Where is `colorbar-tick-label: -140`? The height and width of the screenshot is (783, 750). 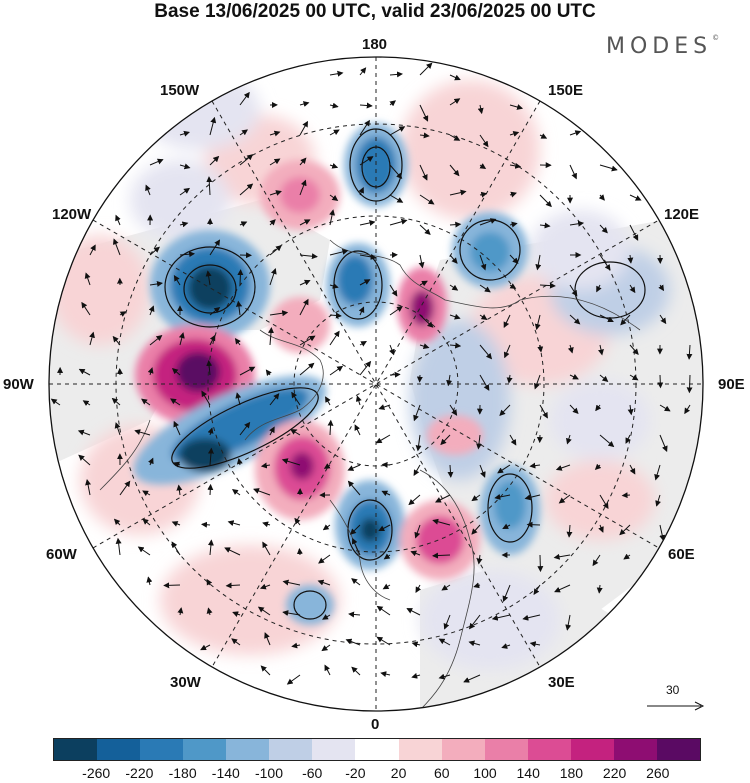
colorbar-tick-label: -140 is located at coordinates (225, 773).